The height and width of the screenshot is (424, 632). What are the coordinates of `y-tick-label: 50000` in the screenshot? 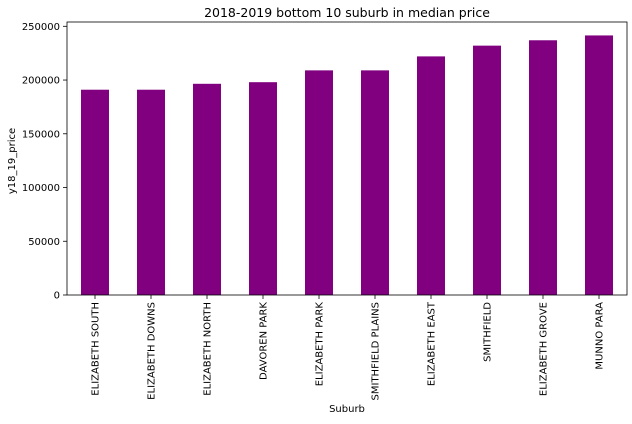 It's located at (44, 242).